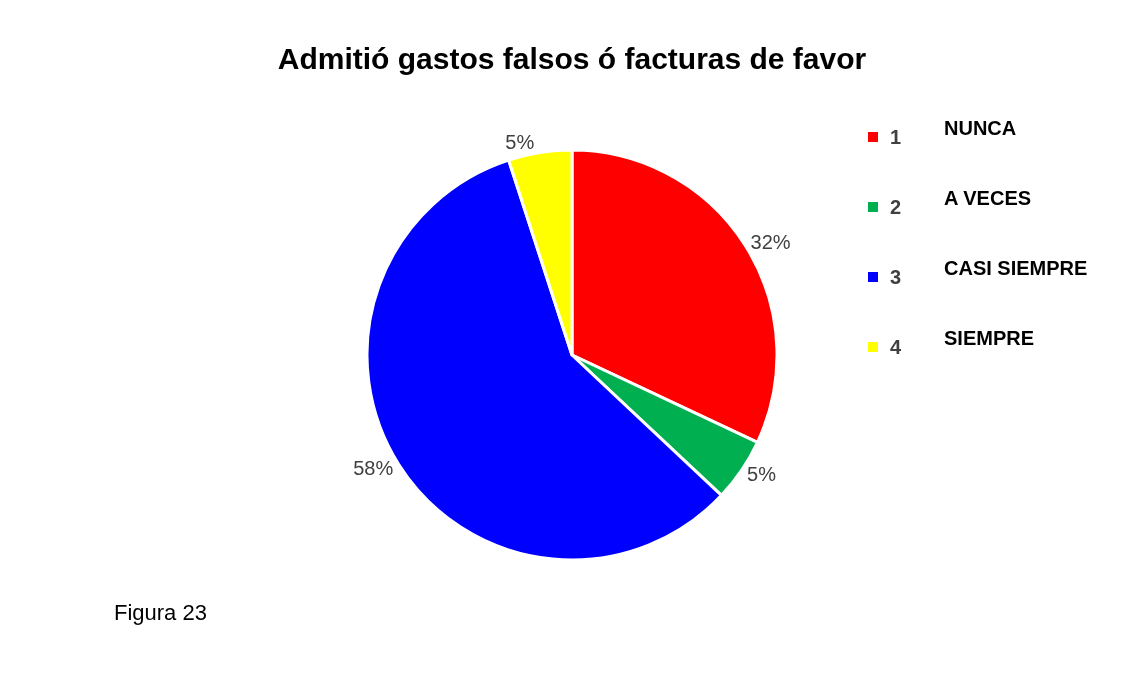 The image size is (1123, 681). I want to click on text: SIEMPRE, so click(989, 338).